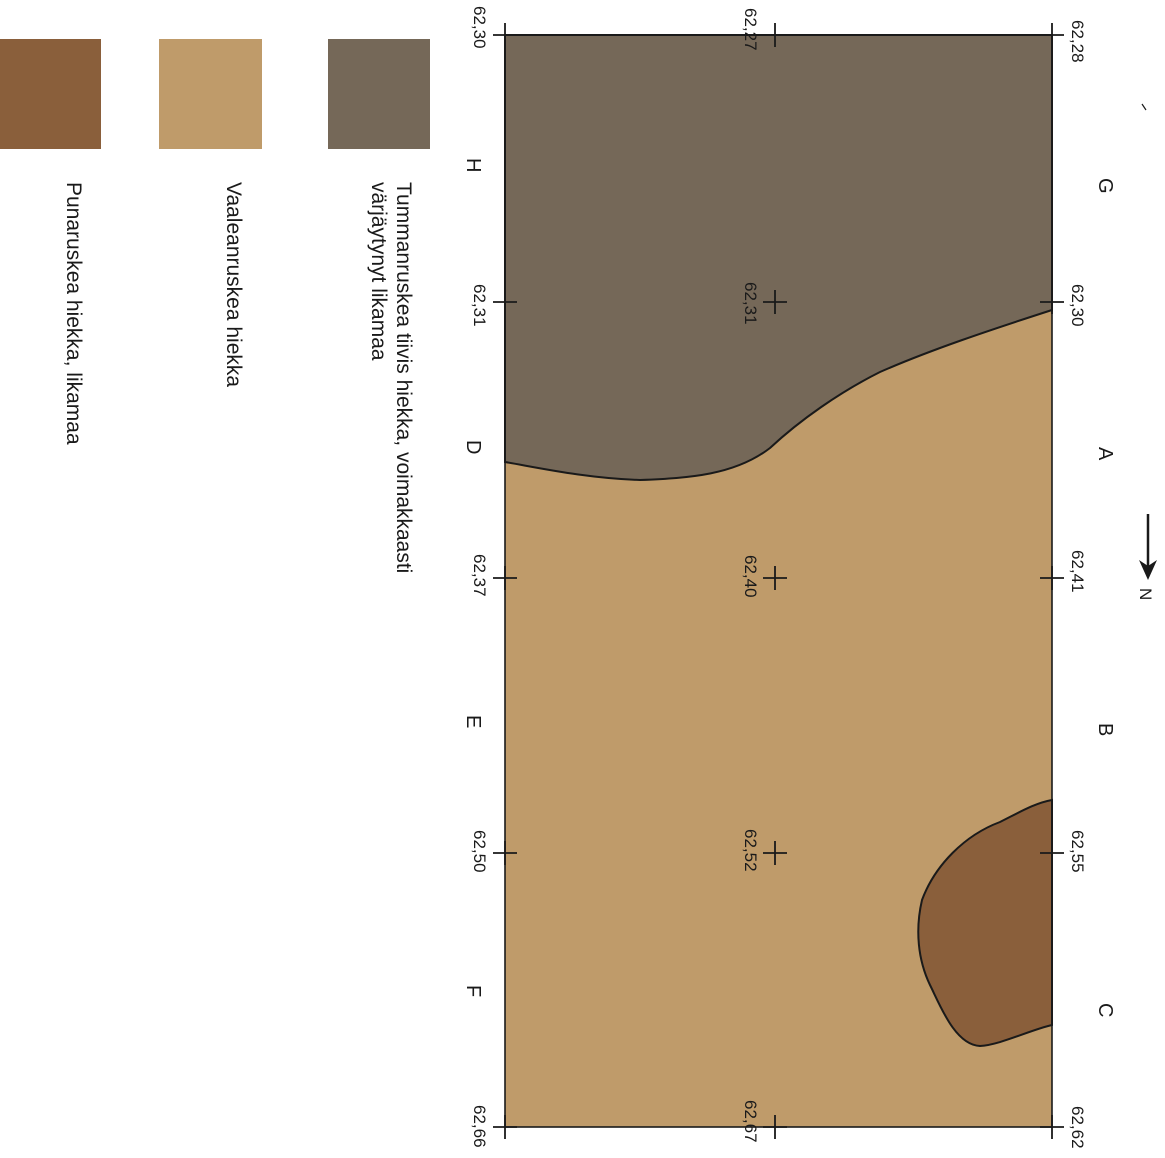 The height and width of the screenshot is (1158, 1165). I want to click on grid-letter: B, so click(1105, 729).